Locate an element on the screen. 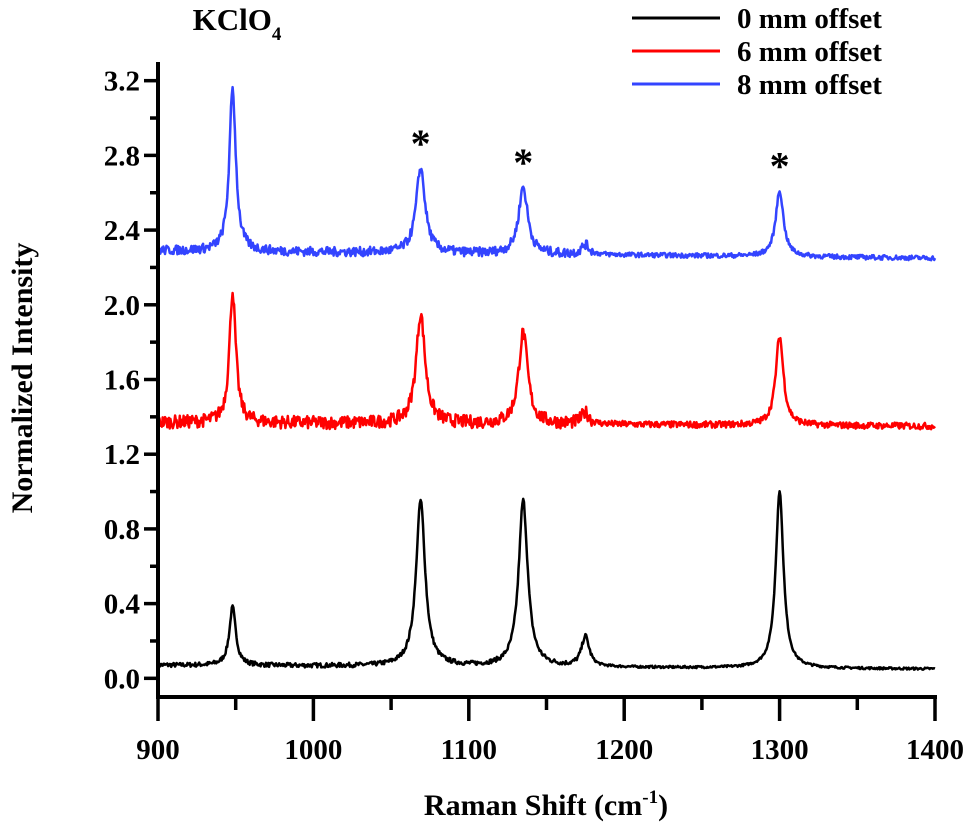 This screenshot has height=832, width=978. x-tick-label: 900 is located at coordinates (158, 750).